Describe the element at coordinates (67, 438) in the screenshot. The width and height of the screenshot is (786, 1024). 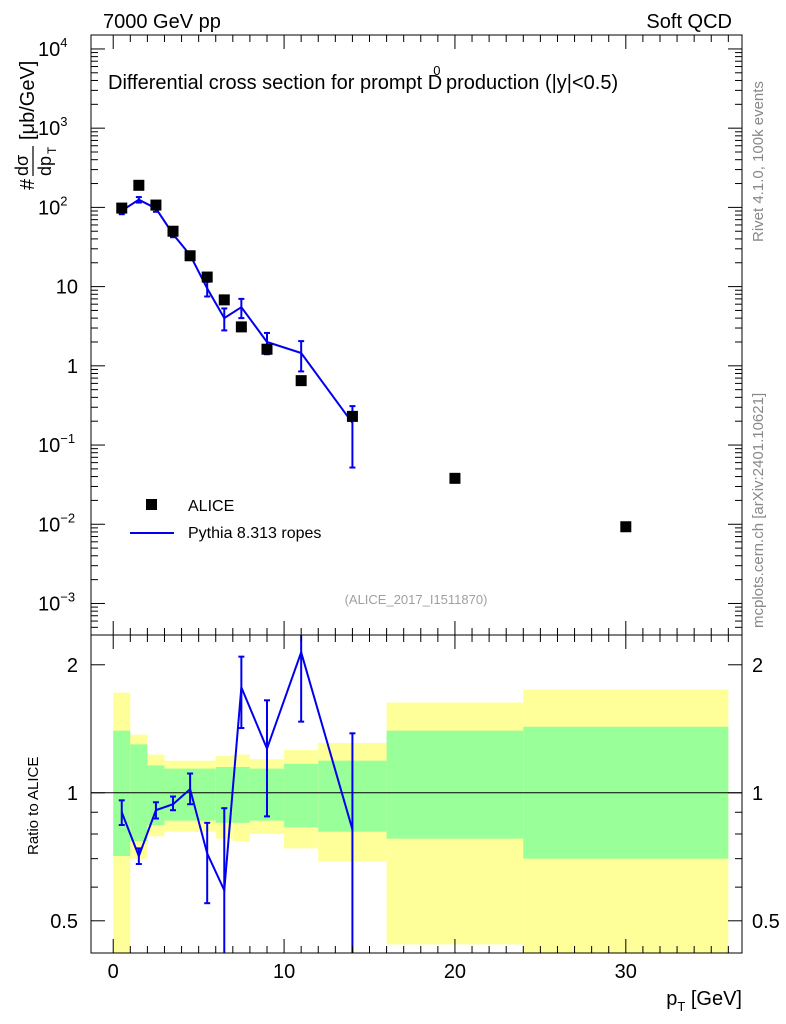
I see `tick-exp: −1` at that location.